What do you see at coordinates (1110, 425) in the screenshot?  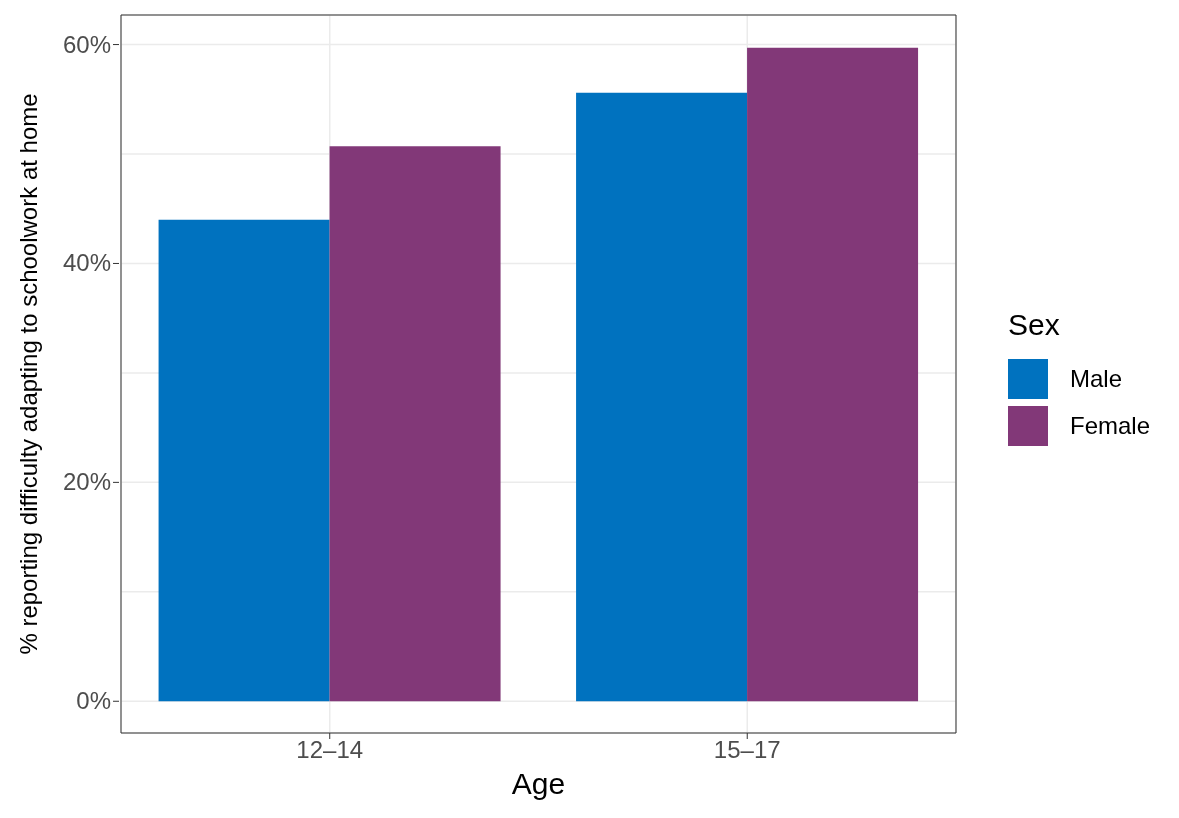 I see `legend-label: Female` at bounding box center [1110, 425].